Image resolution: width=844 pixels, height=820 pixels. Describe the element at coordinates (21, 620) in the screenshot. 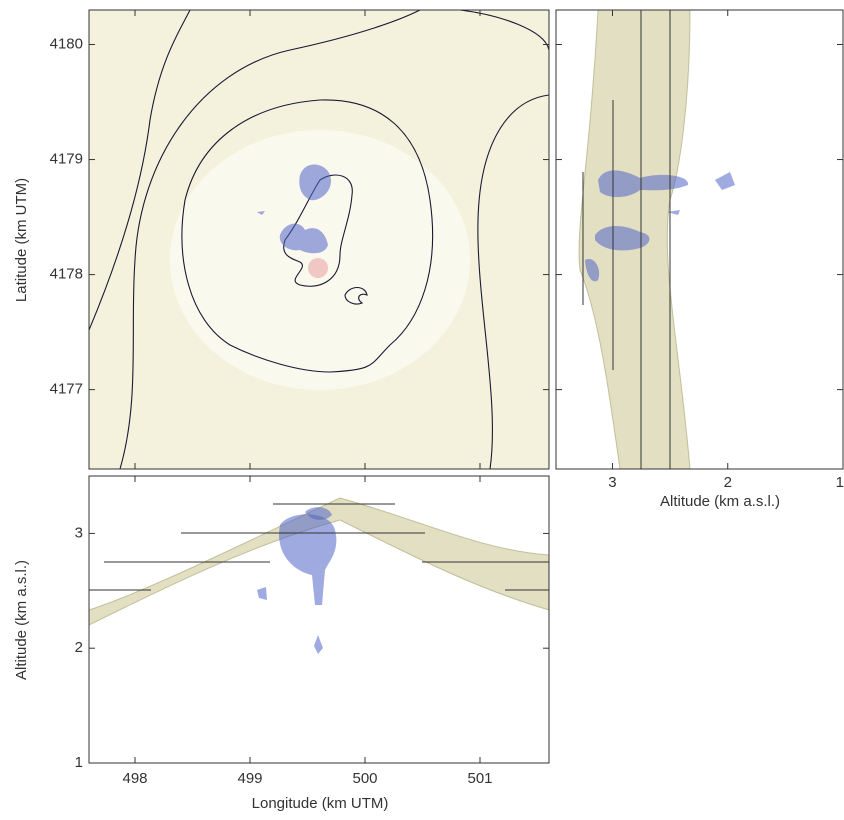

I see `y-axis-label: Altitude (km a.s.l.)` at that location.